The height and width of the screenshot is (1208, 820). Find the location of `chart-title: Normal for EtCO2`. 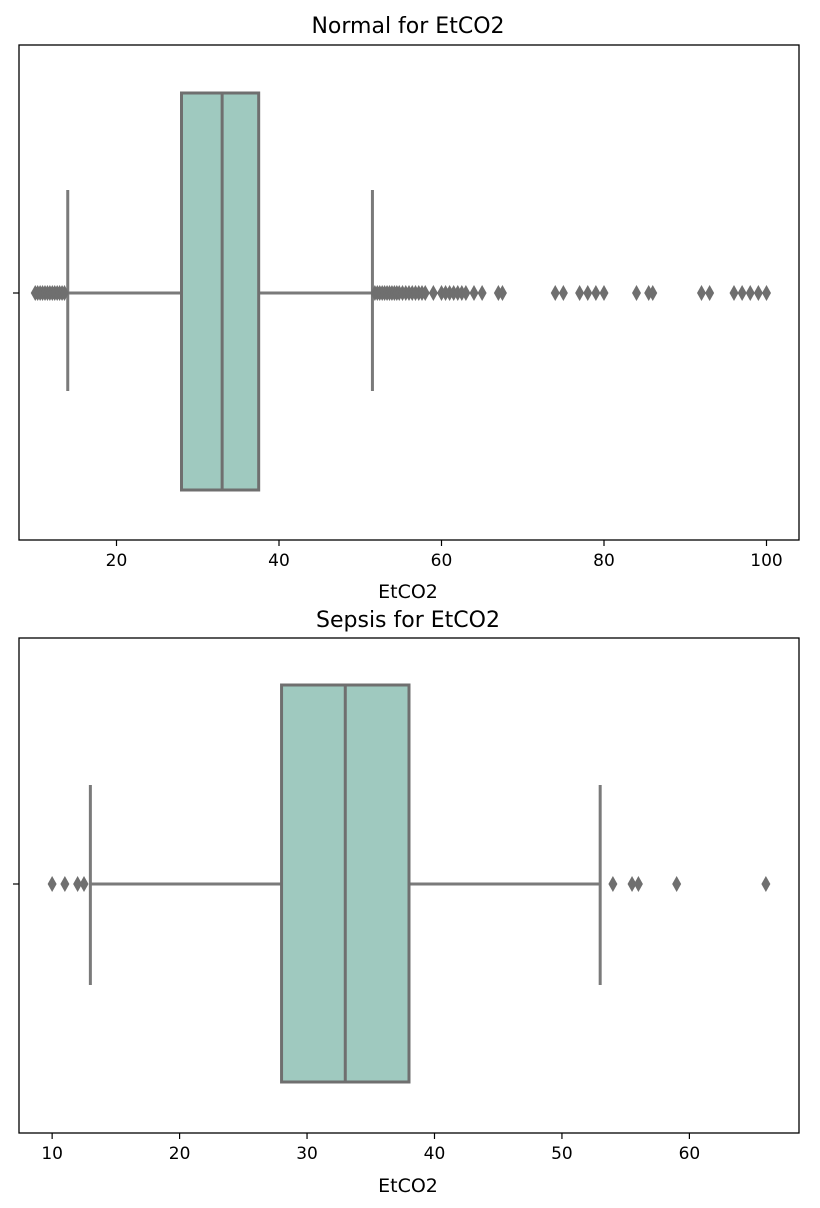

chart-title: Normal for EtCO2 is located at coordinates (407, 26).